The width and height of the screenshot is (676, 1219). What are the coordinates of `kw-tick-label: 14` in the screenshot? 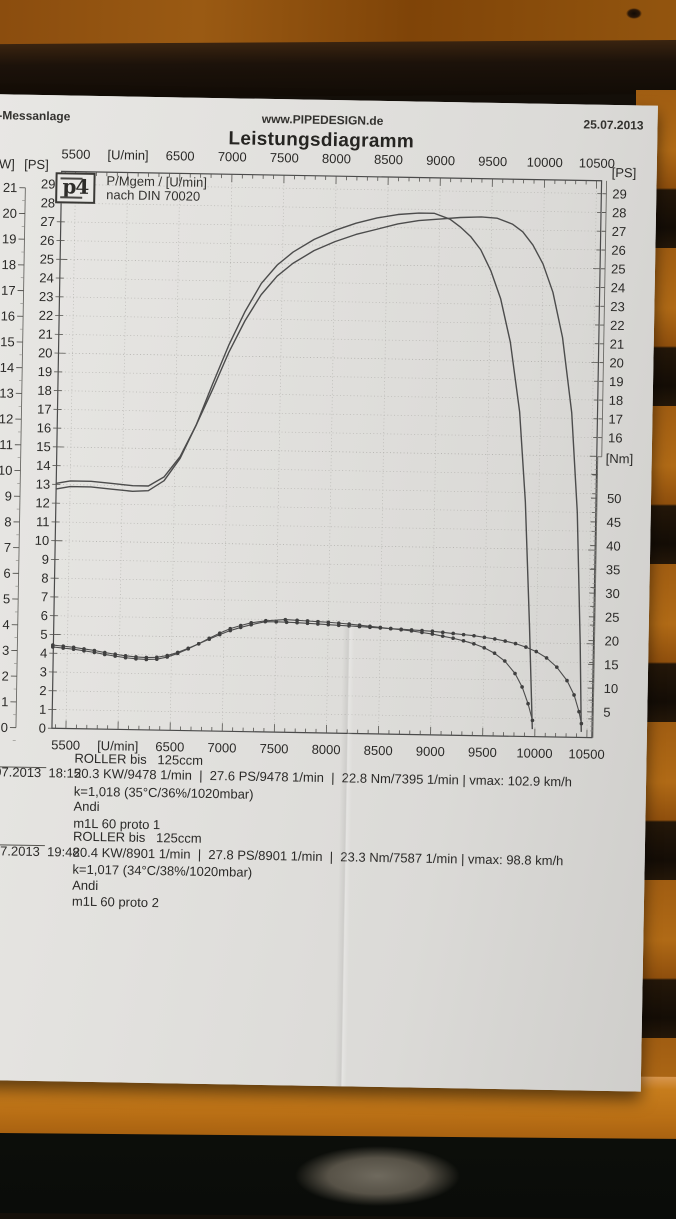 It's located at (7, 367).